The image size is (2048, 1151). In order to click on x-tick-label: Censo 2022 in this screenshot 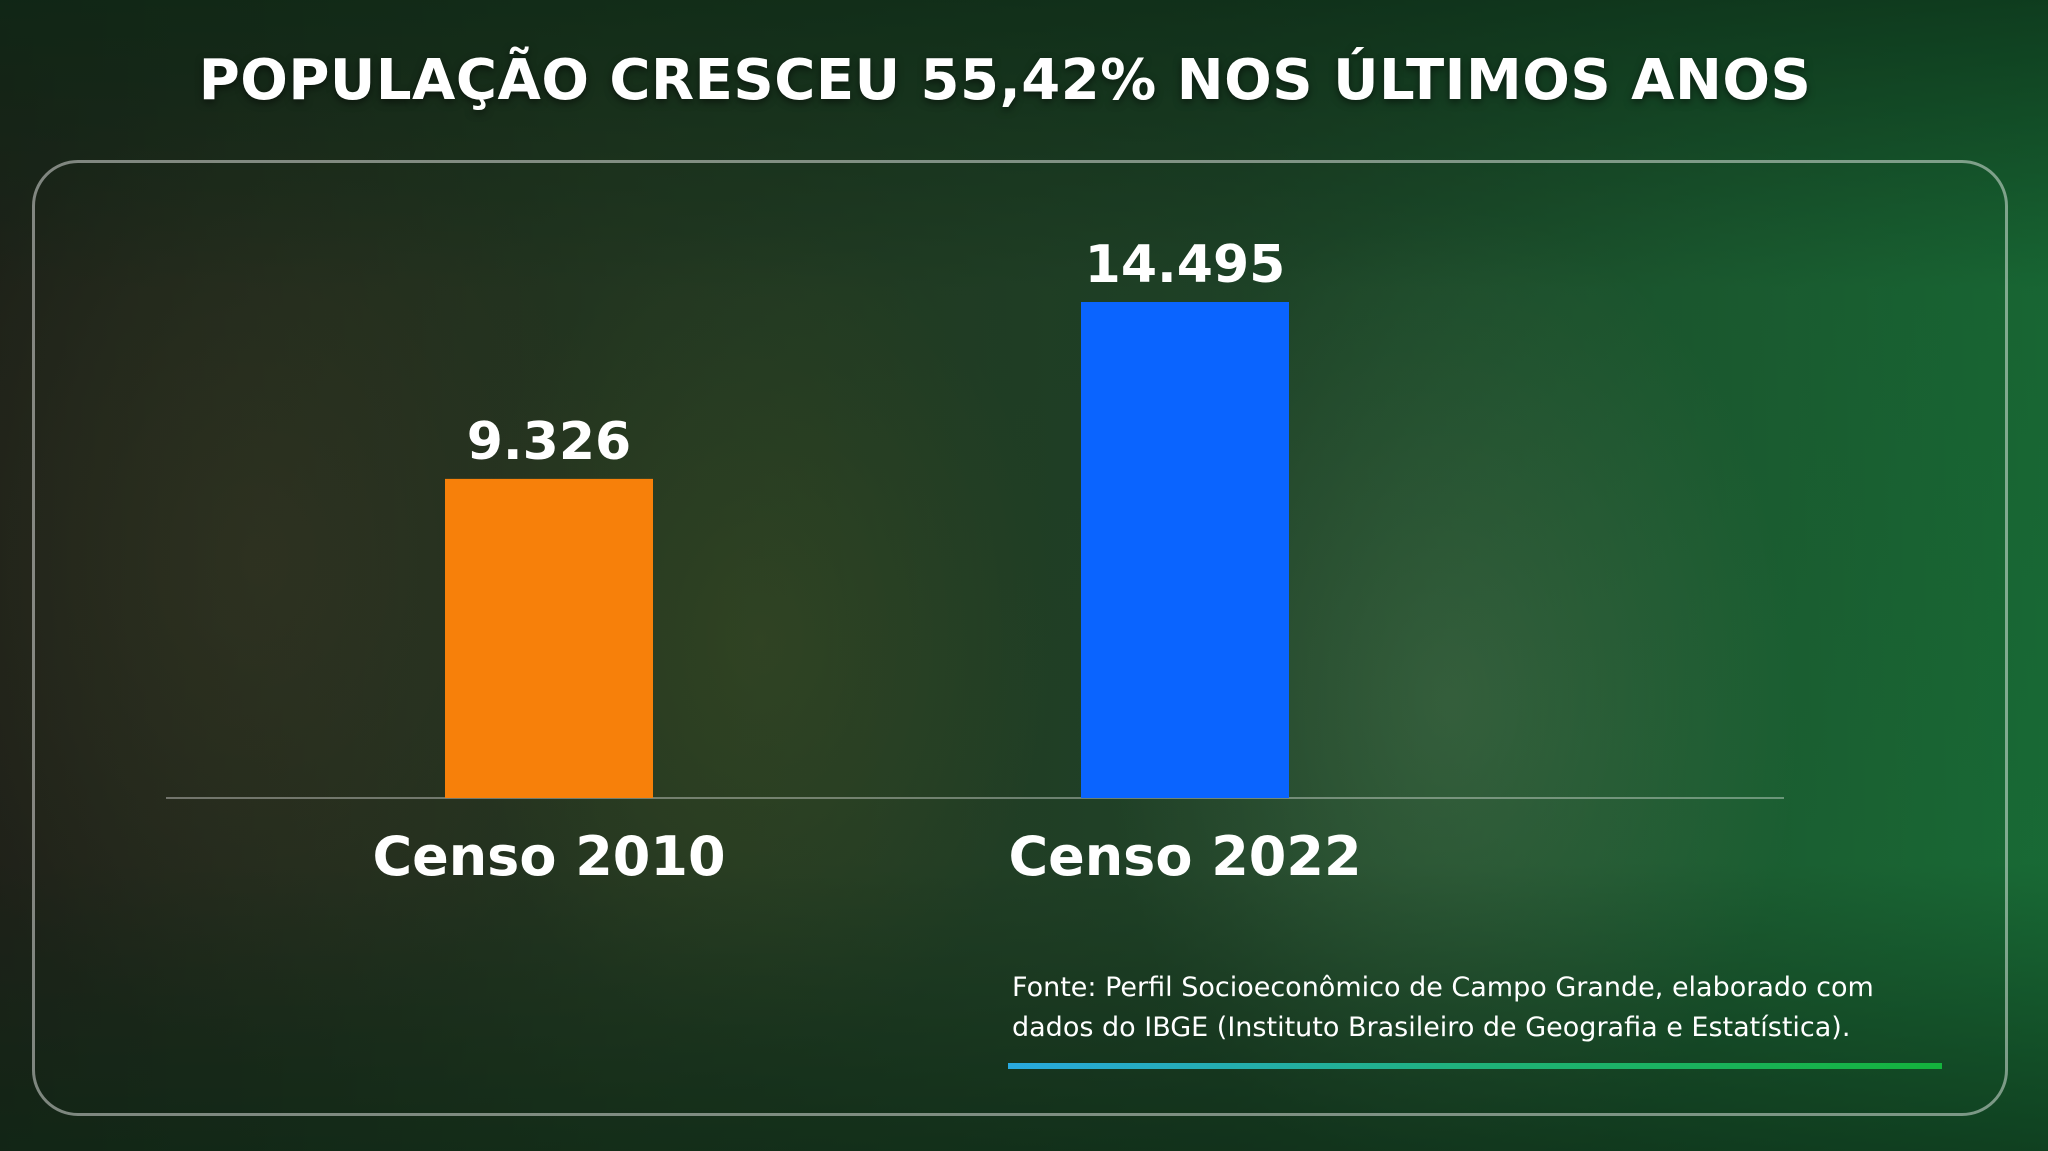, I will do `click(1184, 856)`.